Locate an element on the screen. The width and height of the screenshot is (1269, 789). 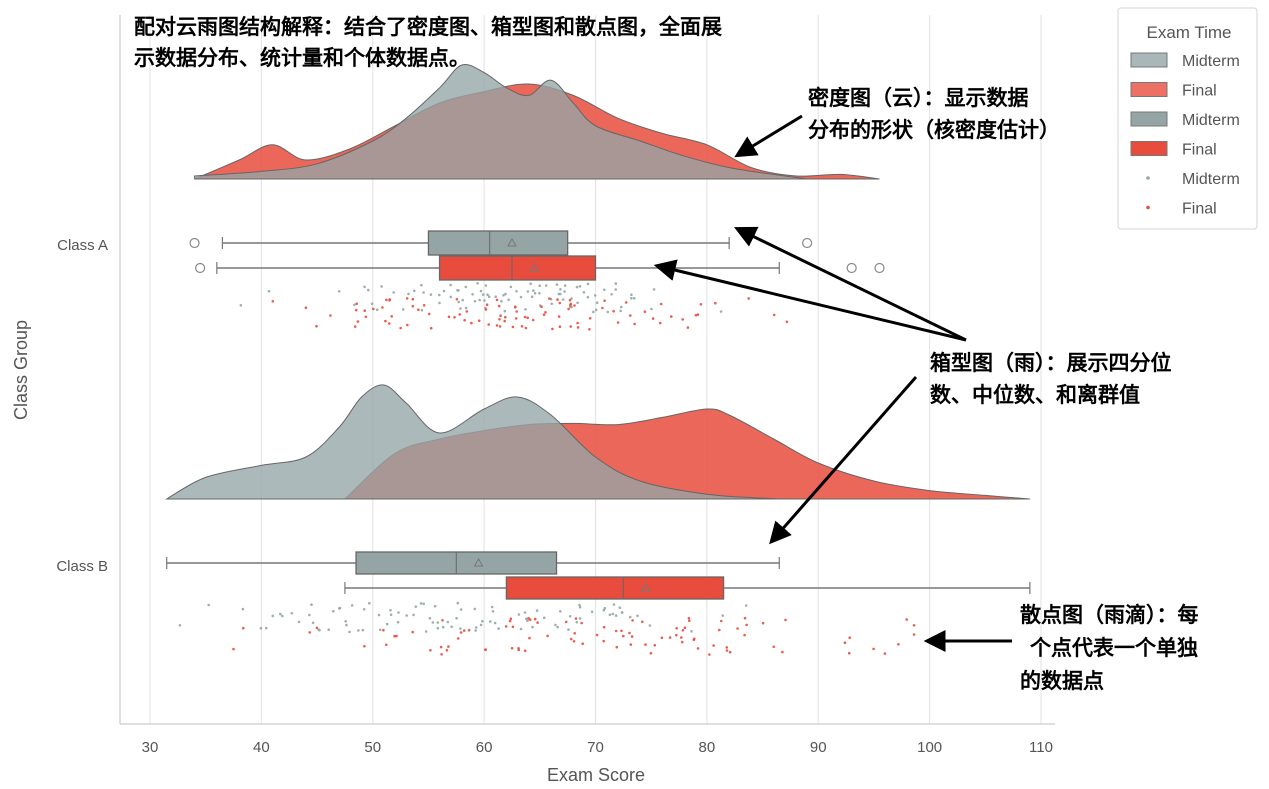
scatter-annotation-line-1: 散点图（雨滴）：每 is located at coordinates (1109, 615).